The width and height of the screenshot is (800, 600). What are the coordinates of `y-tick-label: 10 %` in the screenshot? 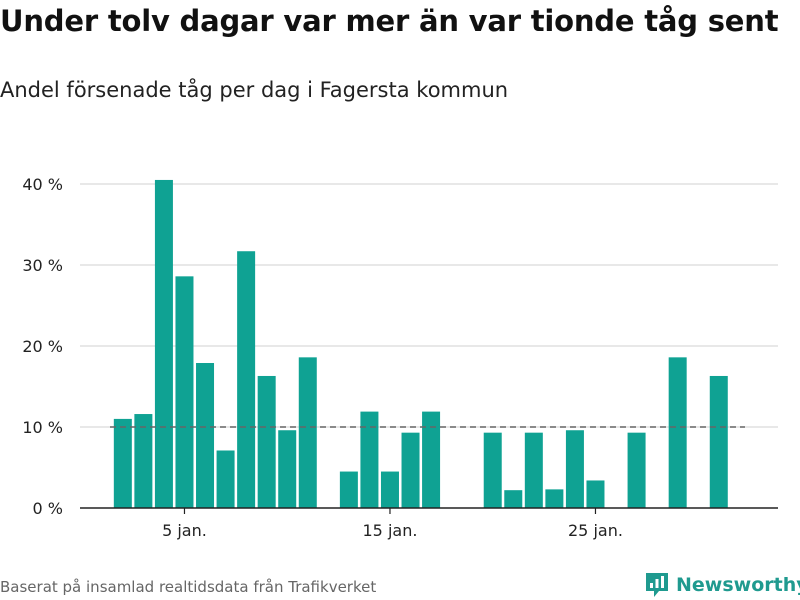 It's located at (42, 427).